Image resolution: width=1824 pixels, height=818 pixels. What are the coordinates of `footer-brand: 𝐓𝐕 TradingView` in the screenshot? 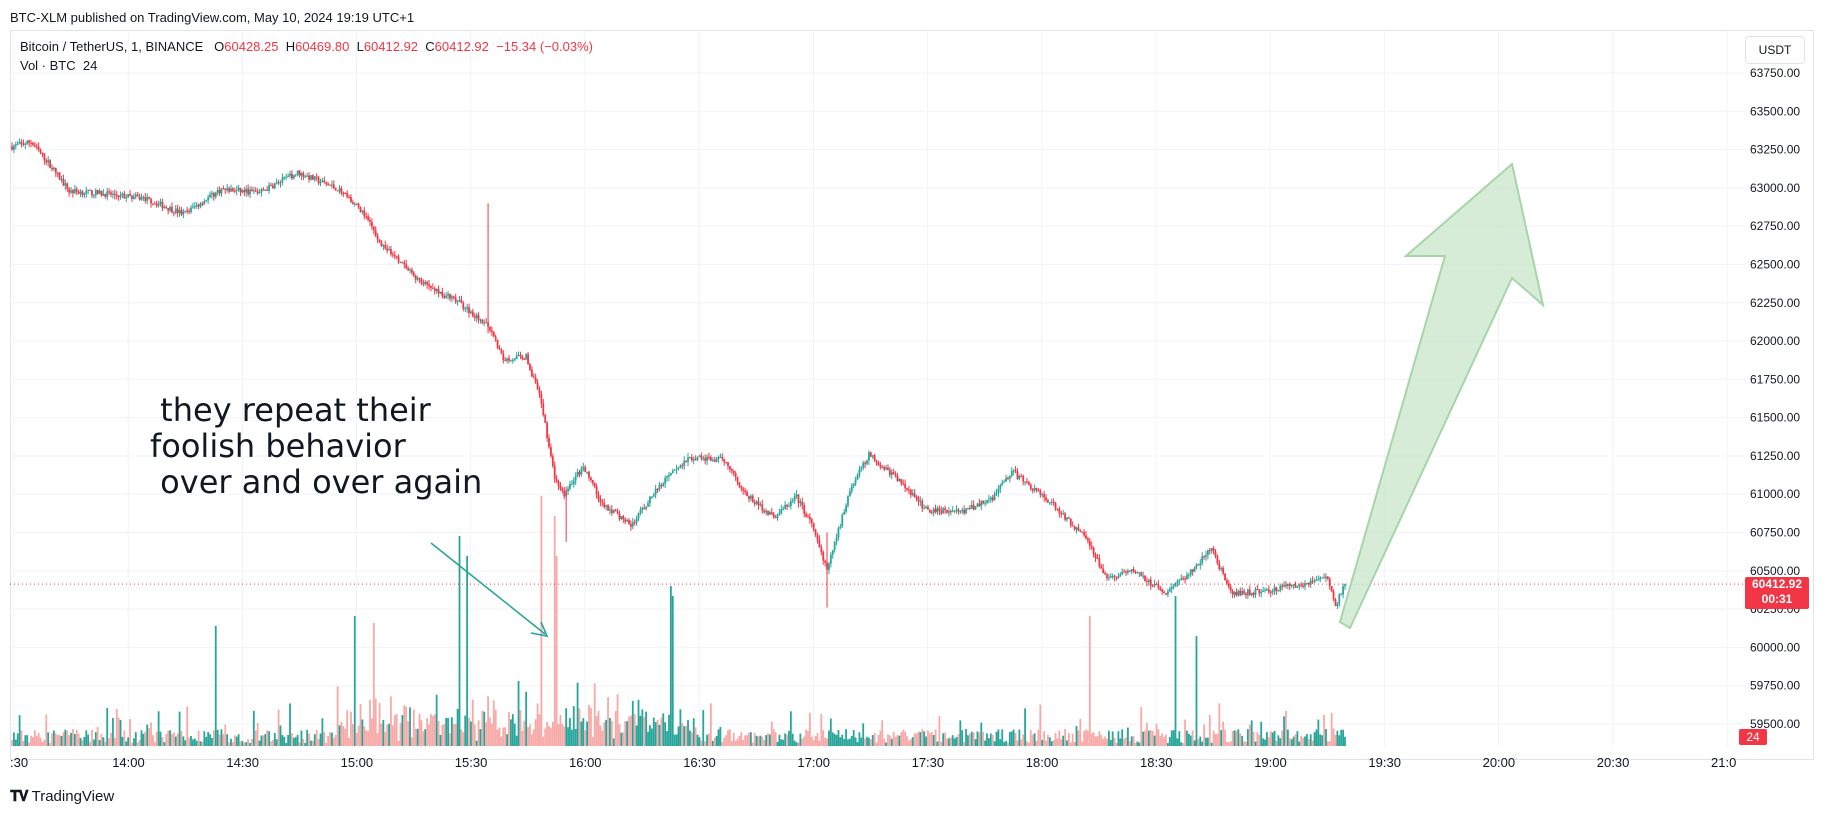 It's located at (62, 796).